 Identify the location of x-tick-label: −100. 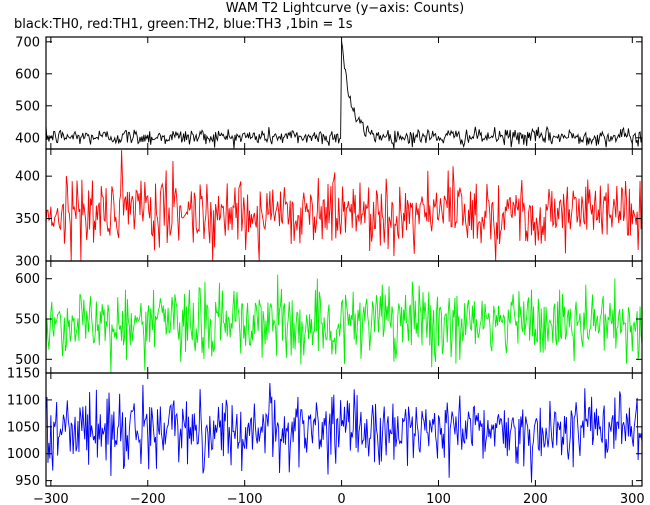
(245, 498).